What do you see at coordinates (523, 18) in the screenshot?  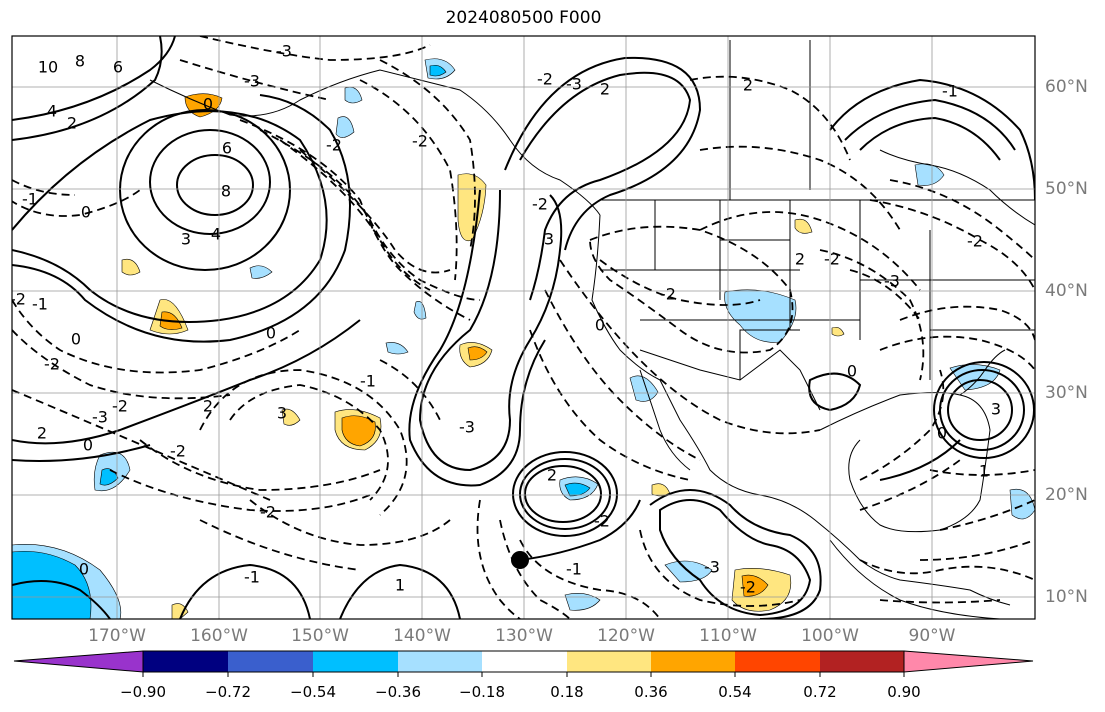 I see `map-title: 2024080500 F000` at bounding box center [523, 18].